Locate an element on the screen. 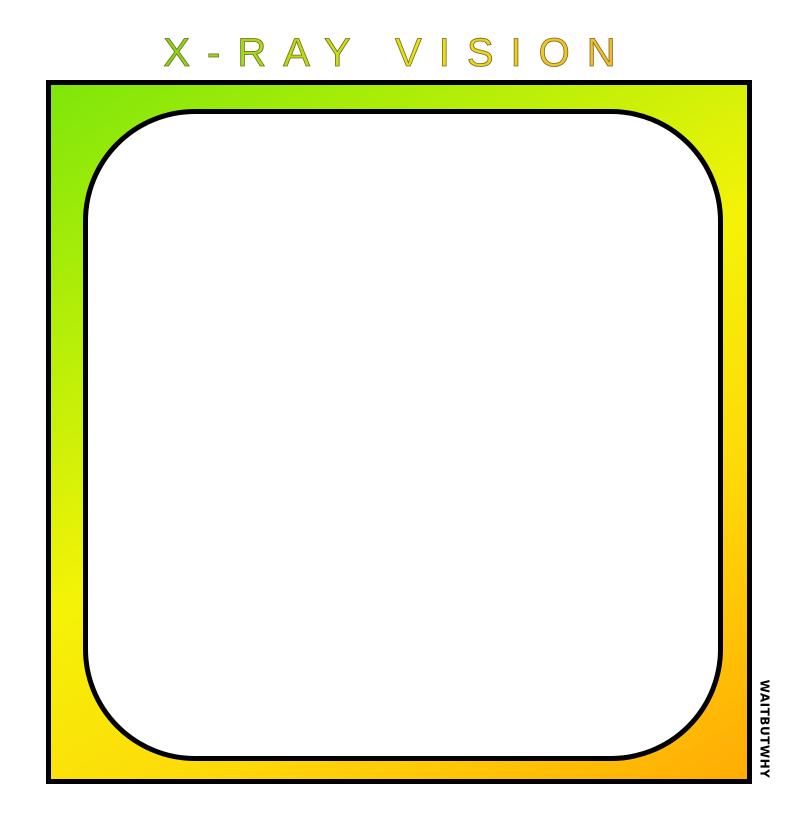 The height and width of the screenshot is (824, 796). watermark: WAITBUTWHY is located at coordinates (764, 729).